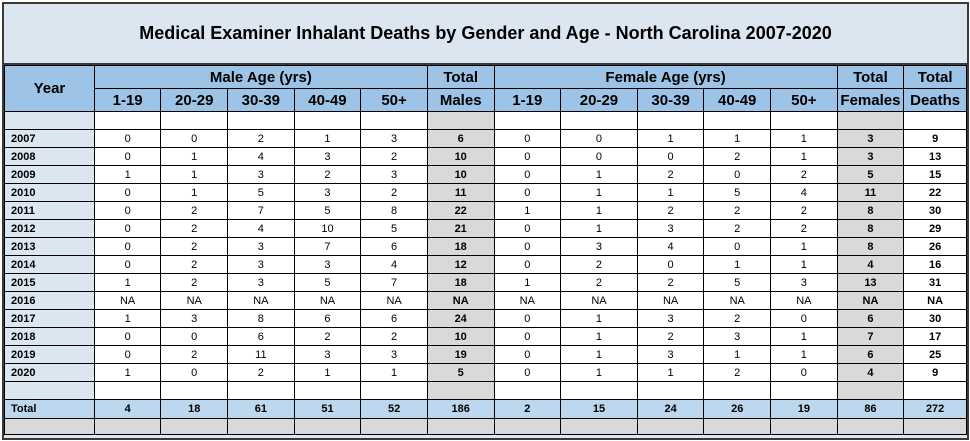 This screenshot has height=441, width=970. What do you see at coordinates (49, 156) in the screenshot?
I see `year-cell: 2008` at bounding box center [49, 156].